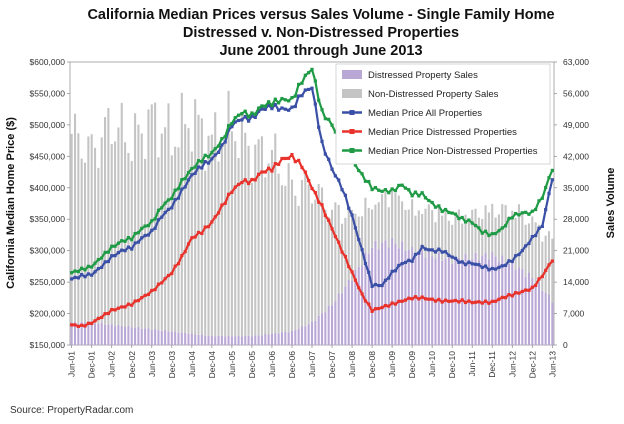  What do you see at coordinates (425, 113) in the screenshot?
I see `legend-label-median-price-all-properties: Median Price All Properties` at bounding box center [425, 113].